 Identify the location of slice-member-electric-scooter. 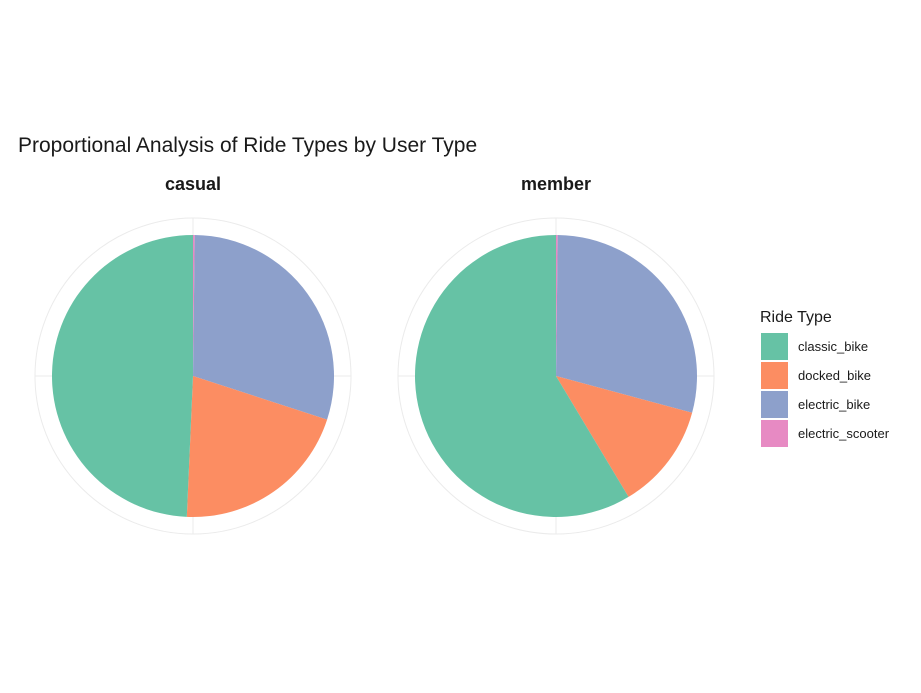
(557, 305).